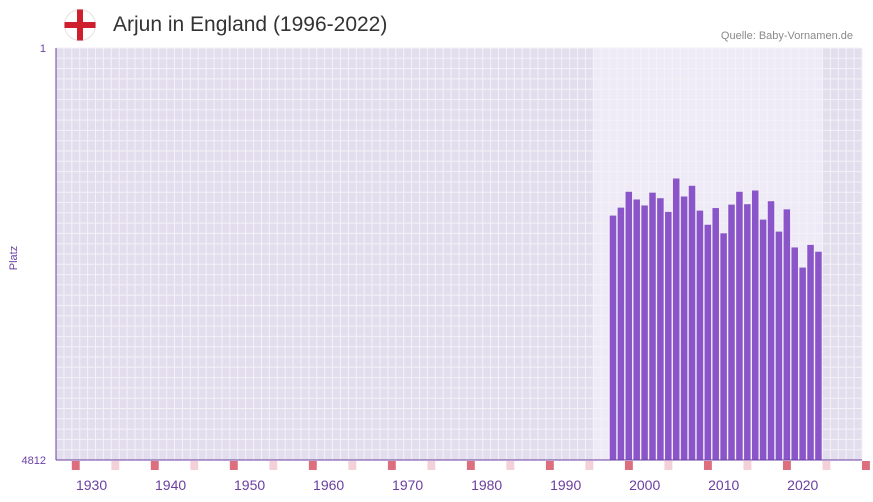 This screenshot has height=502, width=873. Describe the element at coordinates (629, 325) in the screenshot. I see `bar-1998` at that location.